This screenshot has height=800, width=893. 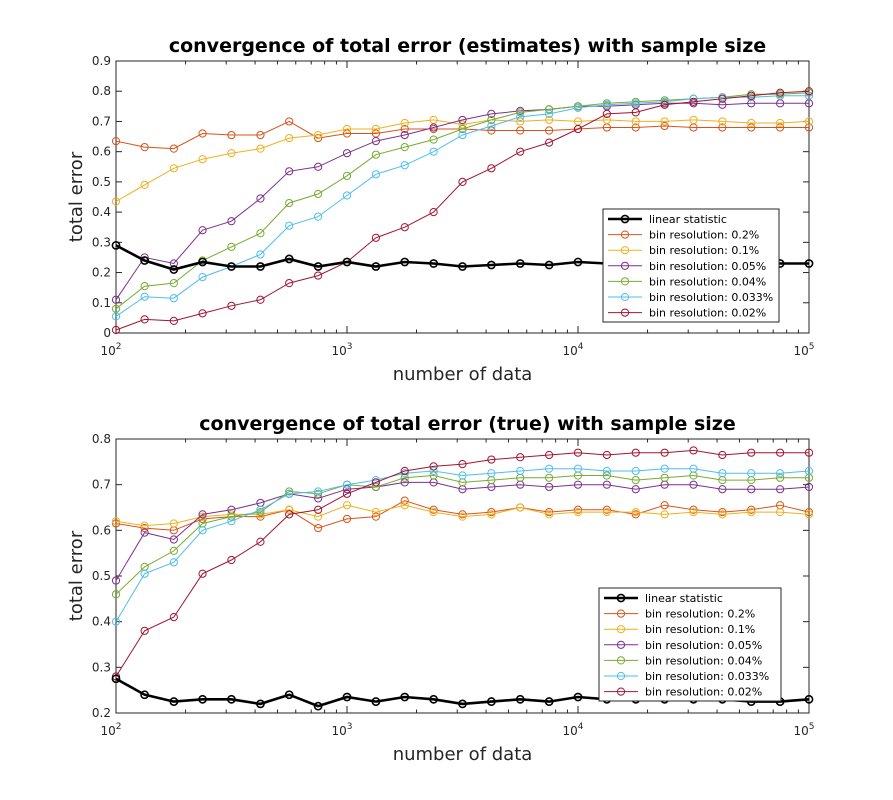 I want to click on legend-label: bin resolution: 0.04%, so click(x=707, y=281).